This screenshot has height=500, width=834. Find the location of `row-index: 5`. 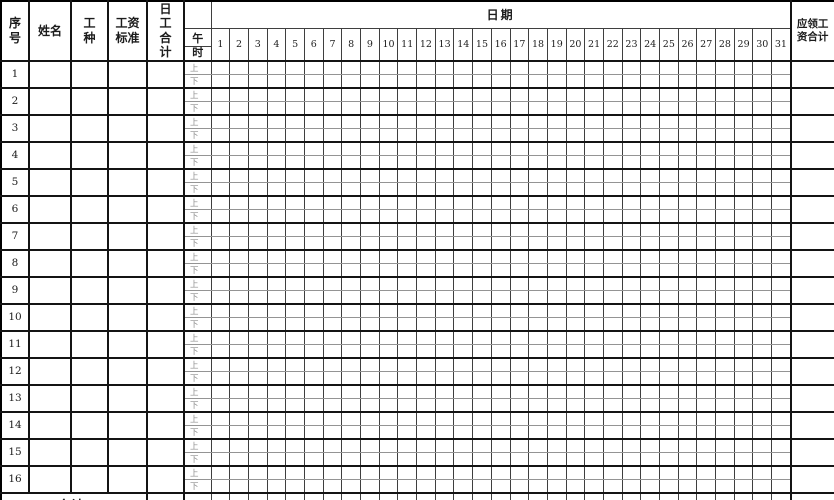

row-index: 5 is located at coordinates (15, 182).